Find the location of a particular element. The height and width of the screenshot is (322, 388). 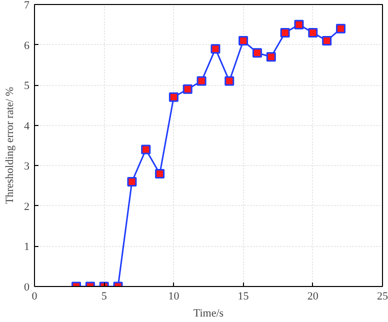

x-tick-label: 20 is located at coordinates (313, 296).